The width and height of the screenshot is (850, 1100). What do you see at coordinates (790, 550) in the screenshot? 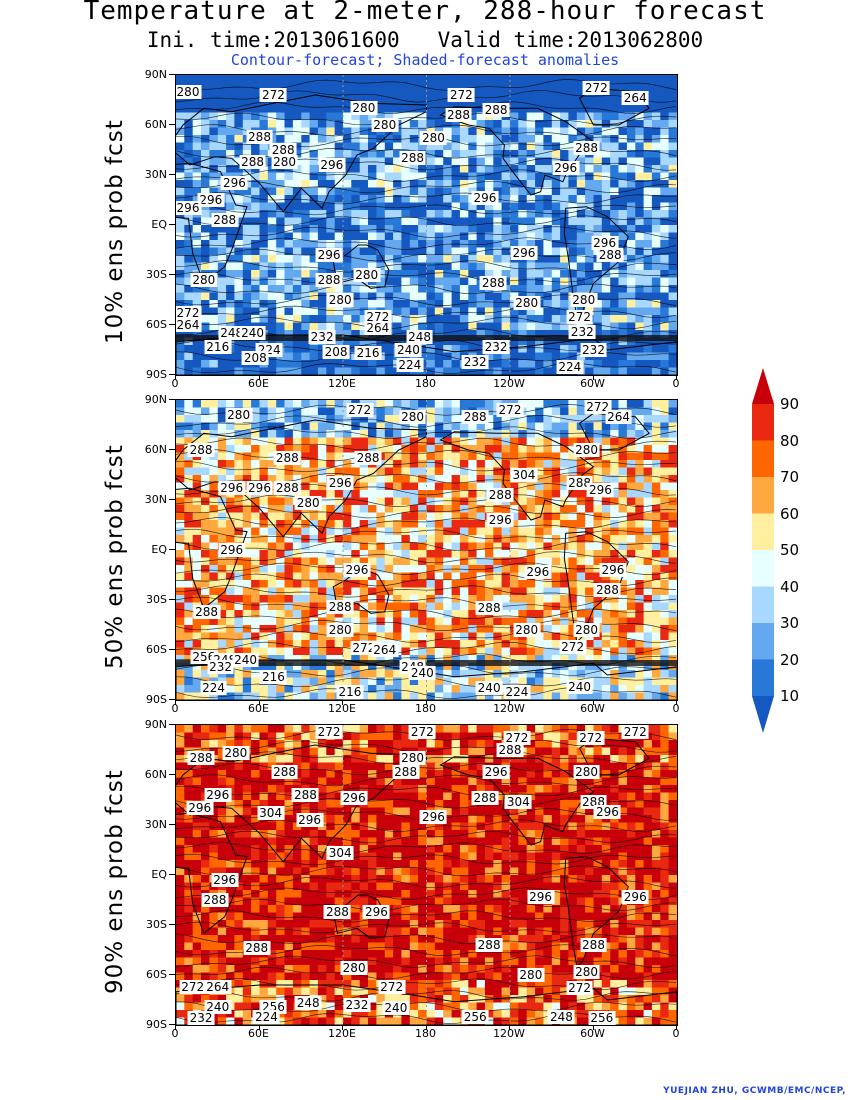
I see `colorbar-tick-label: 50` at bounding box center [790, 550].